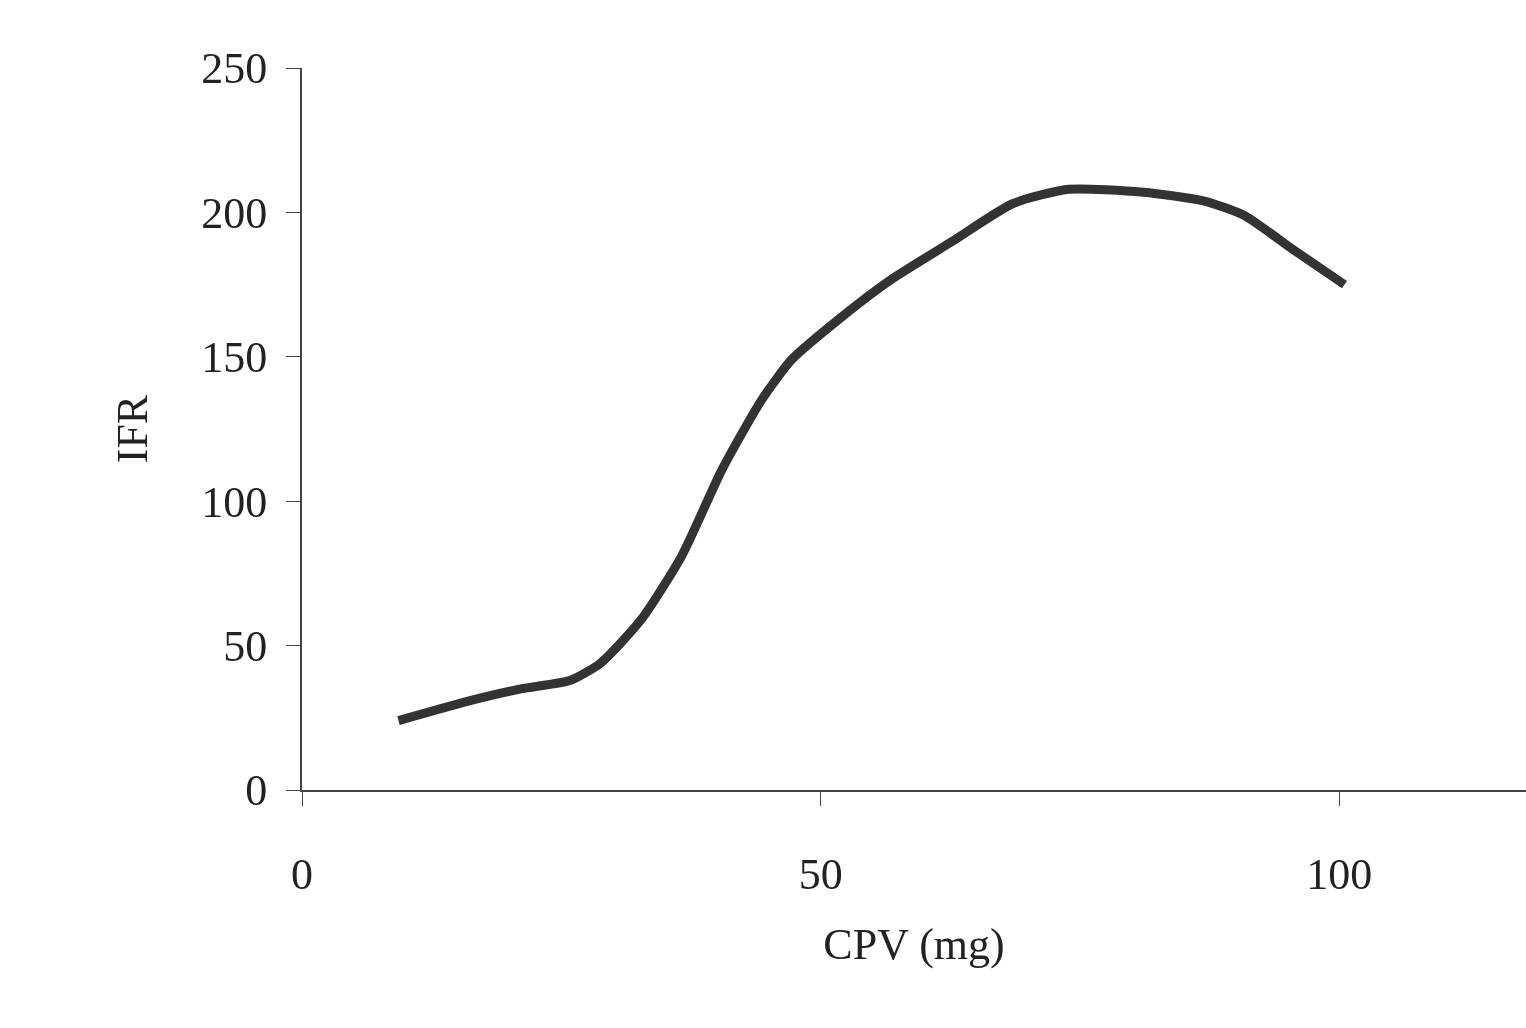 Image resolution: width=1526 pixels, height=1028 pixels. Describe the element at coordinates (256, 791) in the screenshot. I see `y-tick-label: 0` at that location.